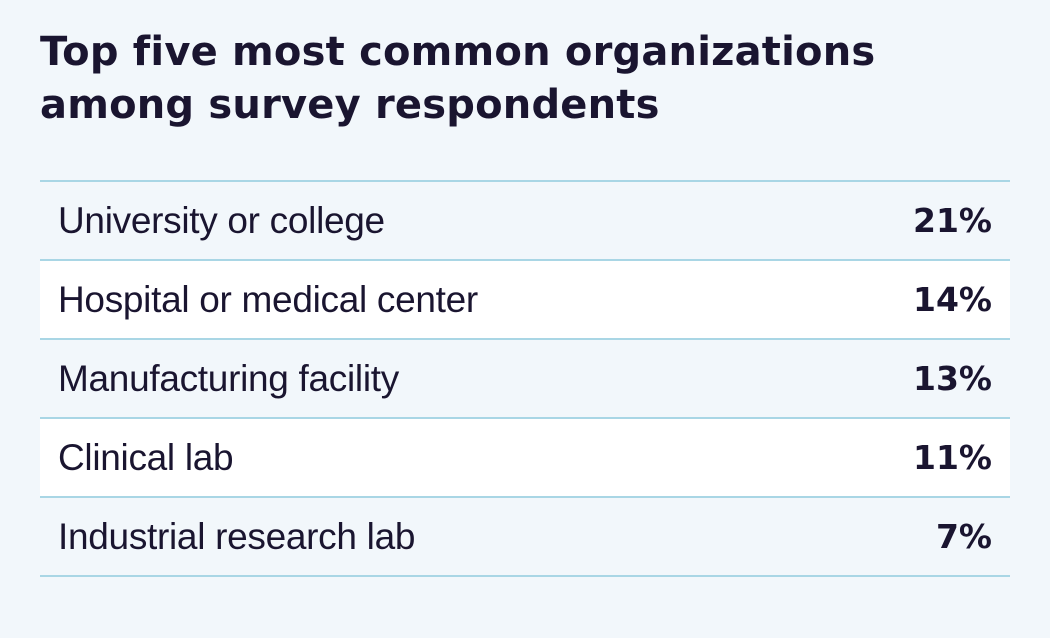  Describe the element at coordinates (525, 221) in the screenshot. I see `table-row: University or college 21%` at that location.